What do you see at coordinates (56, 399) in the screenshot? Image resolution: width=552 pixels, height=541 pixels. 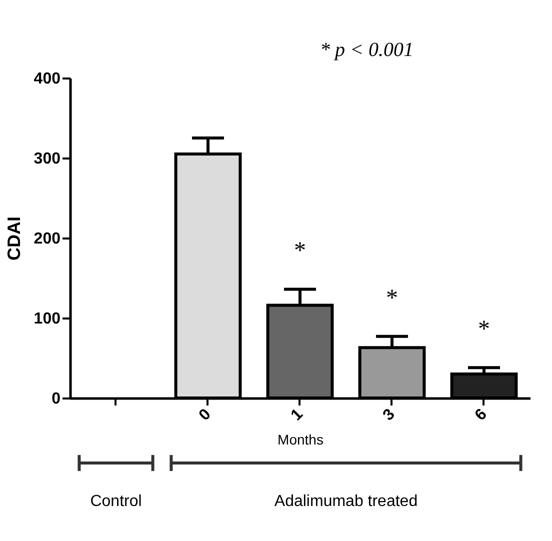 I see `y-tick-label: 0` at bounding box center [56, 399].